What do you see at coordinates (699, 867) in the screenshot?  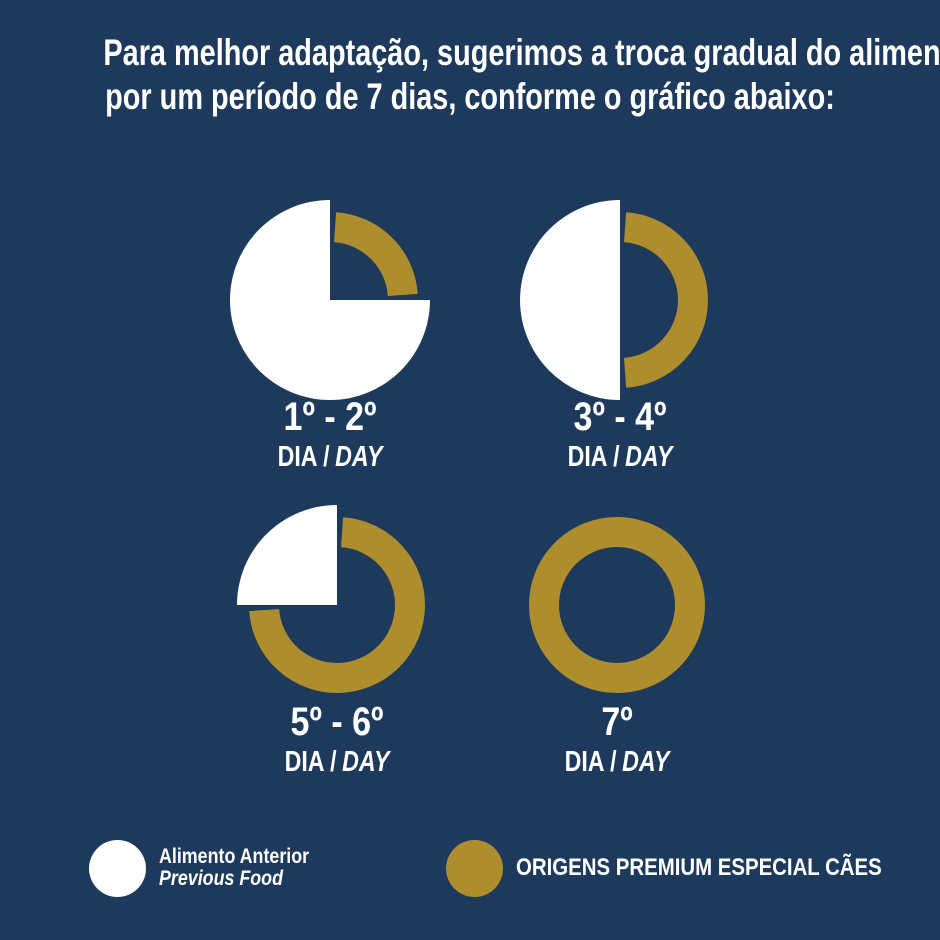 I see `legend-new-food-label: ORIGENS PREMIUM ESPECIAL CÃES` at bounding box center [699, 867].